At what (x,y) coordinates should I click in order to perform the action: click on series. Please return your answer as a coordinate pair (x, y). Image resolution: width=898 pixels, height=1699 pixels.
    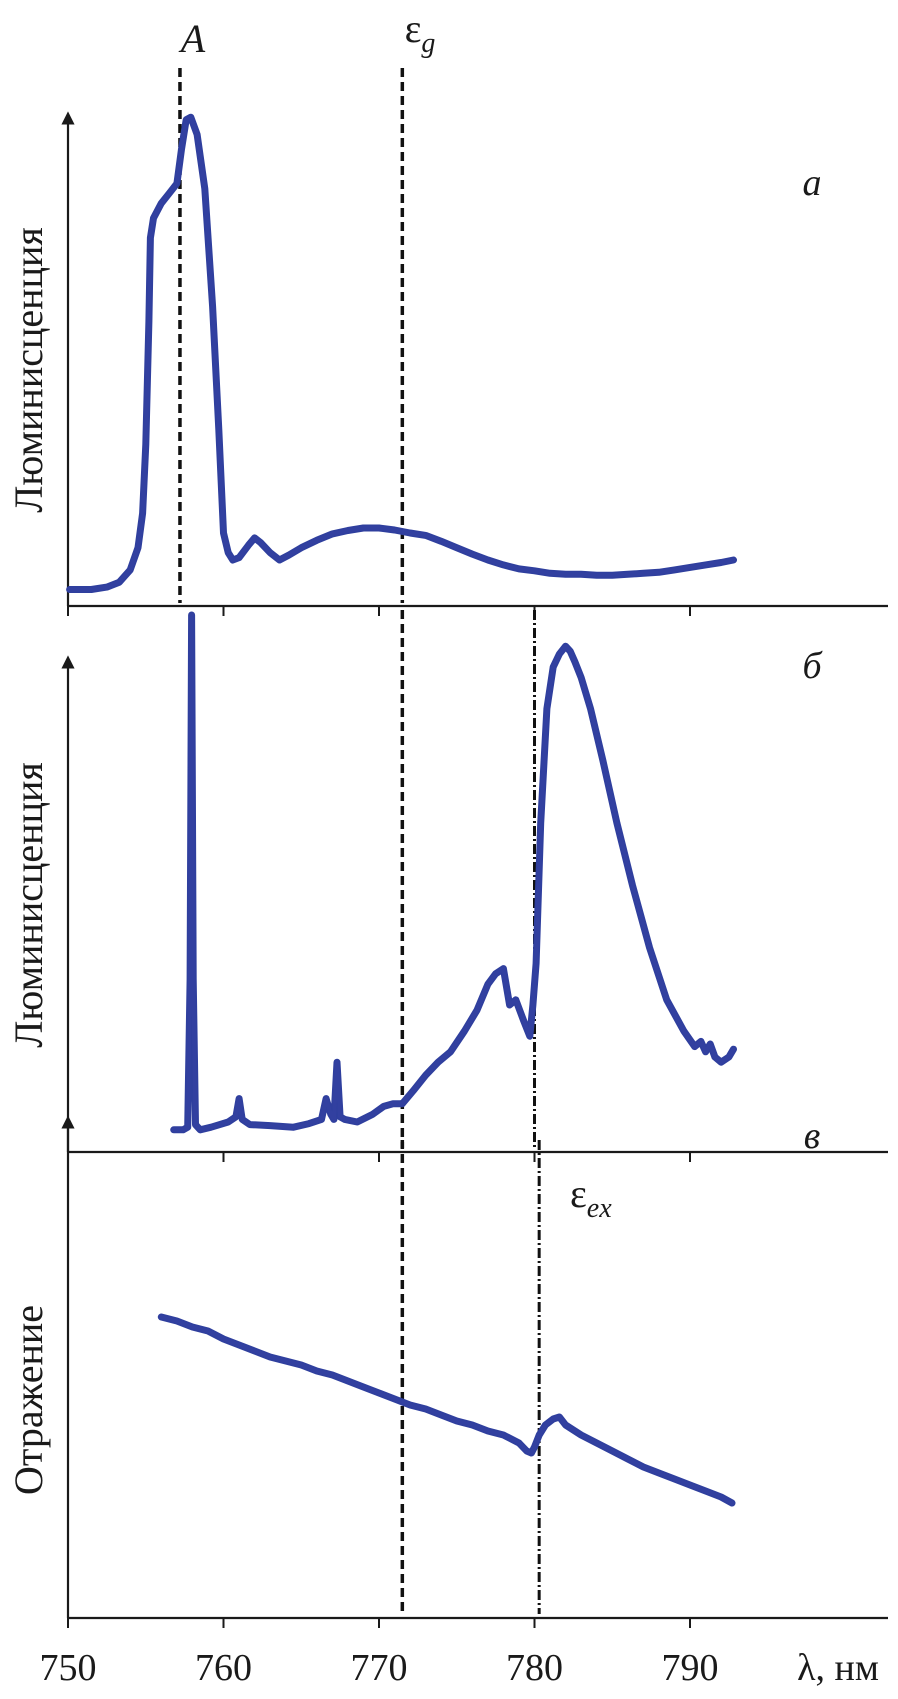
    Looking at the image, I should click on (446, 1410).